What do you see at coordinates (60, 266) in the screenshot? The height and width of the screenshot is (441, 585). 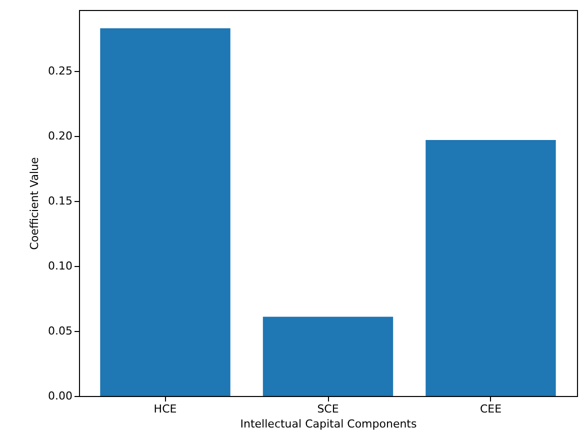 I see `y-tick-label: 0.10` at bounding box center [60, 266].